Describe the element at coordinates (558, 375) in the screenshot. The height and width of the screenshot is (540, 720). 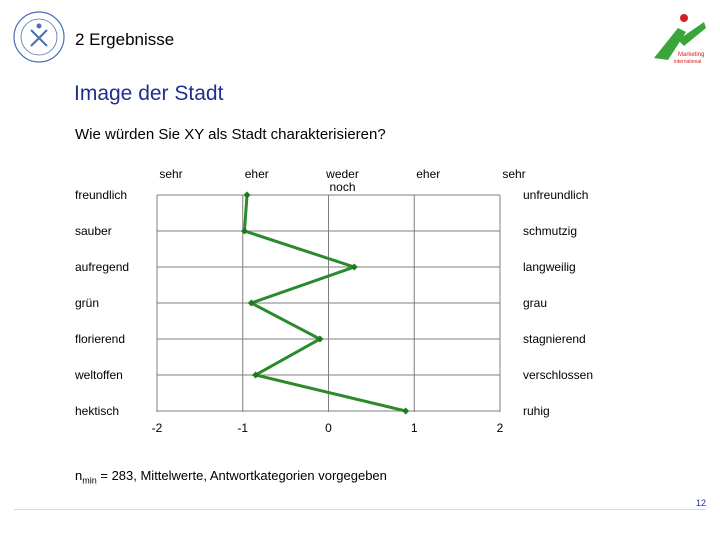
I see `right-label-5: verschlossen` at that location.